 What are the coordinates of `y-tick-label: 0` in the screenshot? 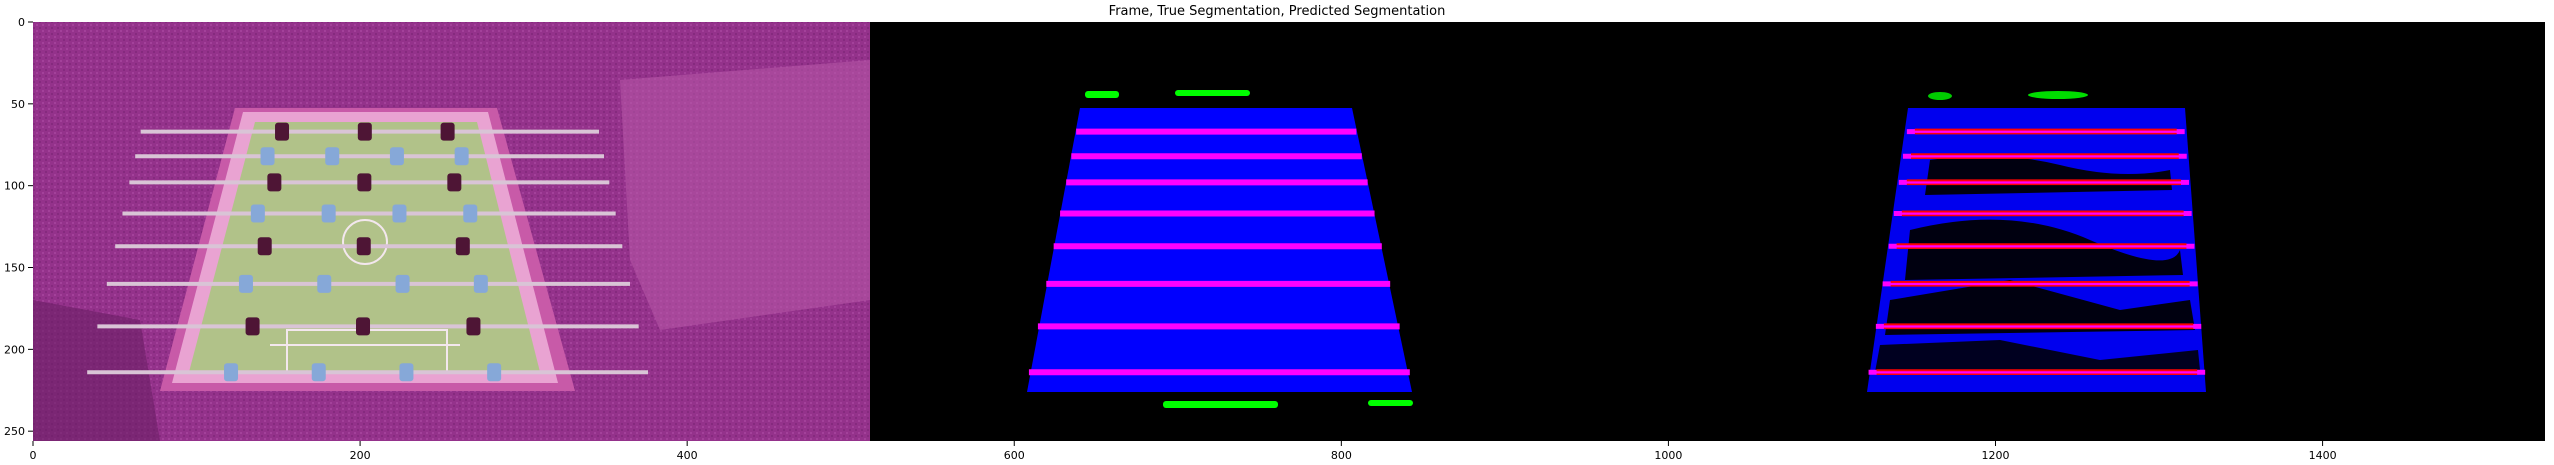 It's located at (21, 22).